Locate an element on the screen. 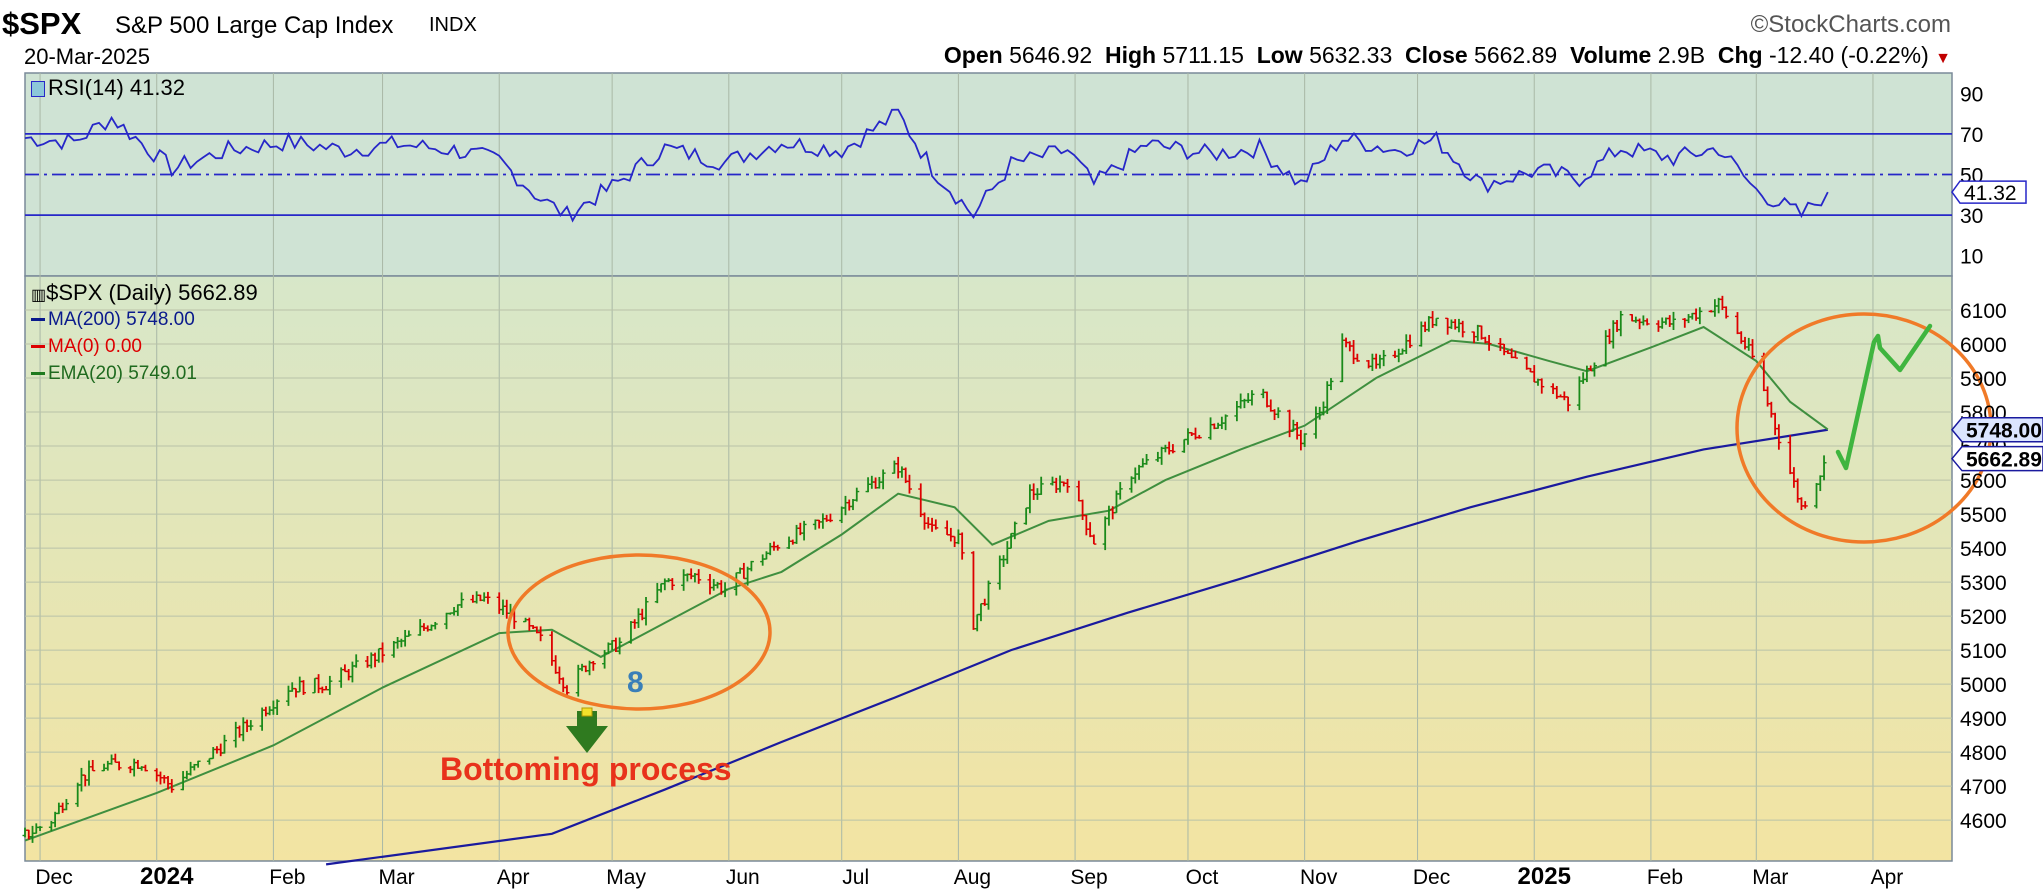 The height and width of the screenshot is (894, 2043). rsi-legend: RSI(14) 41.32 is located at coordinates (108, 88).